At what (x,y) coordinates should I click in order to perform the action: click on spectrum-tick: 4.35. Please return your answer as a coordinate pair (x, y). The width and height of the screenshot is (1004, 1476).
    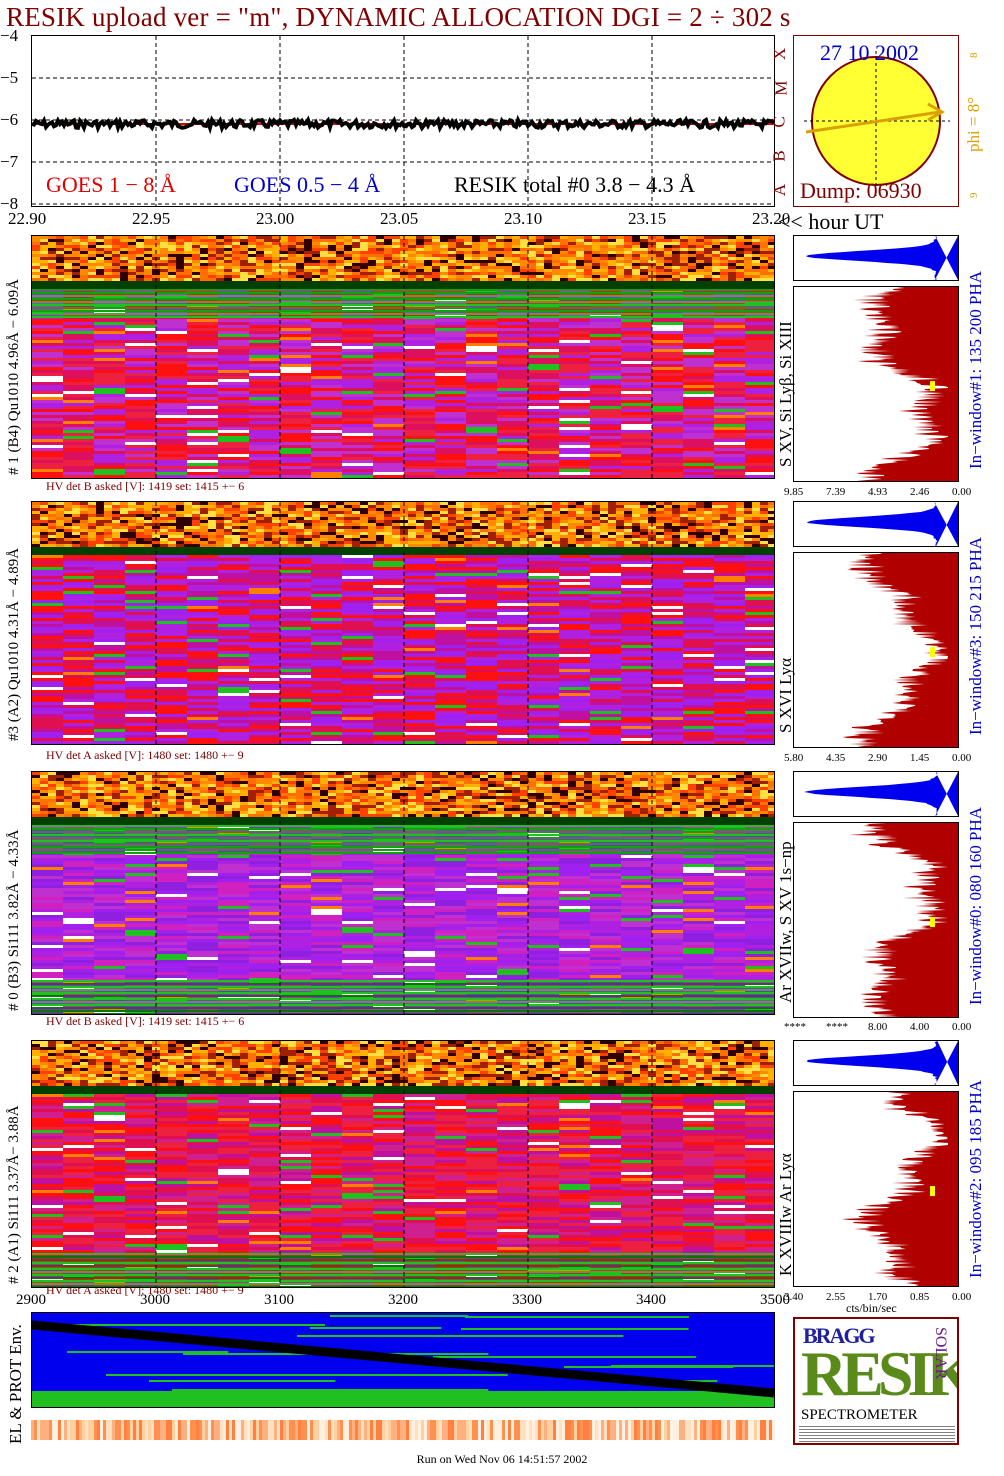
    Looking at the image, I should click on (836, 758).